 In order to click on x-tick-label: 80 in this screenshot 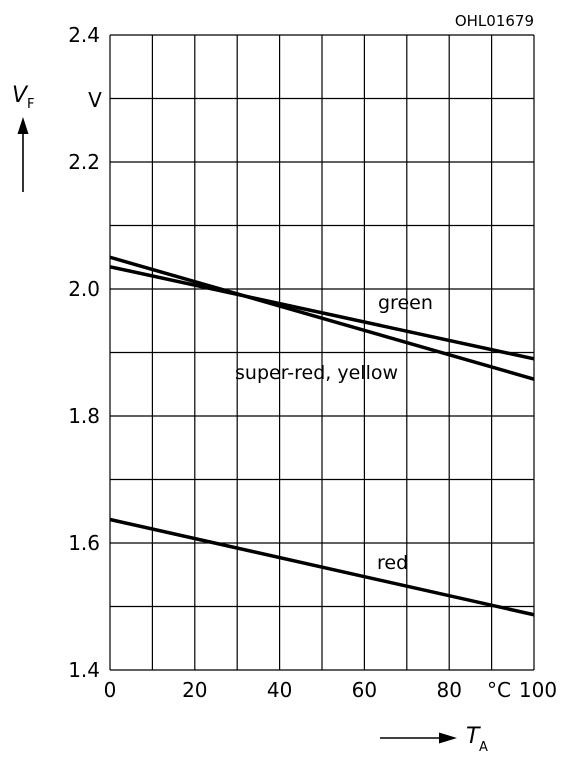, I will do `click(448, 690)`.